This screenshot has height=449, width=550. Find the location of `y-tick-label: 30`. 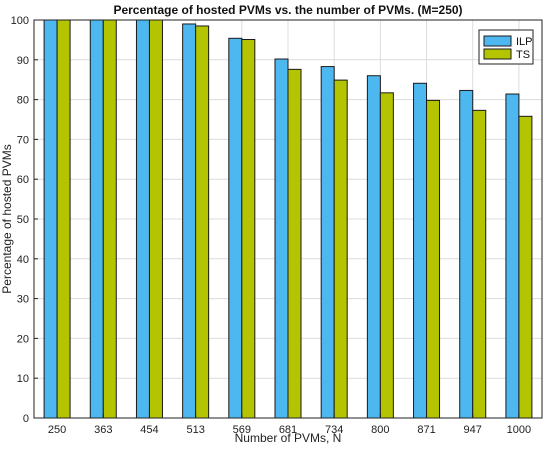

y-tick-label: 30 is located at coordinates (23, 300).